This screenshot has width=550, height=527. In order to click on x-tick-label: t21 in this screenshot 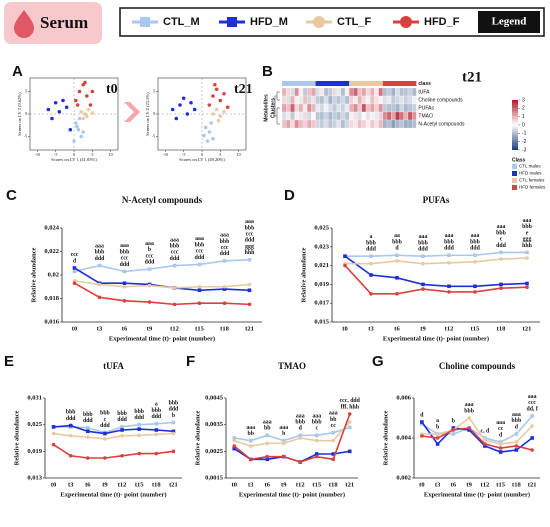, I will do `click(349, 484)`.